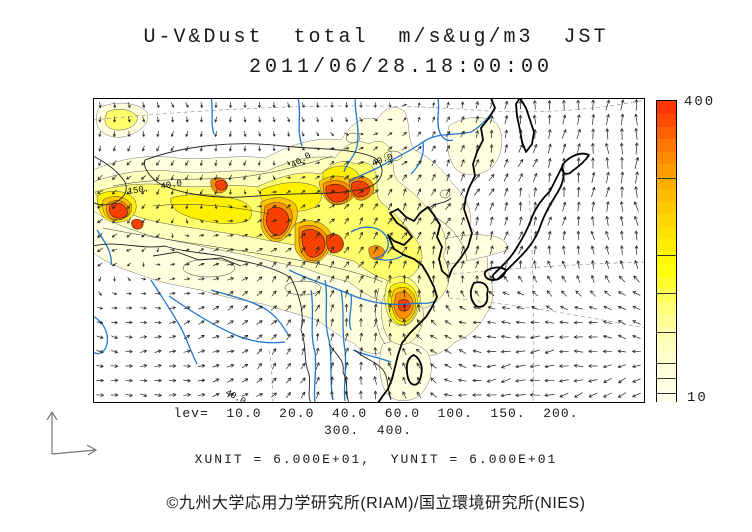 This screenshot has width=752, height=532. What do you see at coordinates (376, 413) in the screenshot?
I see `contour-levels-line1: lev= 10.0 20.0 40.0 60.0 100. 150. 200.` at bounding box center [376, 413].